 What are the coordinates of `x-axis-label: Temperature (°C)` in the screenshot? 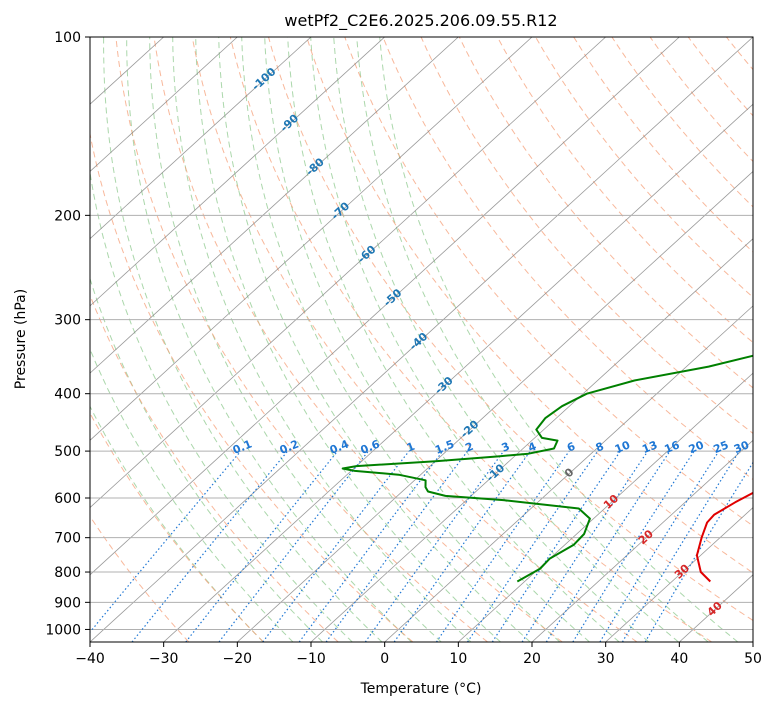 It's located at (421, 689).